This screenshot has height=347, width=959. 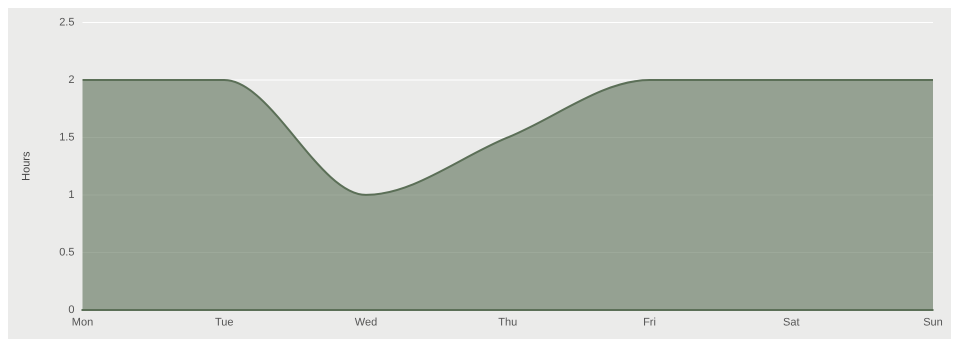 I want to click on x-tick-label: Thu, so click(x=508, y=322).